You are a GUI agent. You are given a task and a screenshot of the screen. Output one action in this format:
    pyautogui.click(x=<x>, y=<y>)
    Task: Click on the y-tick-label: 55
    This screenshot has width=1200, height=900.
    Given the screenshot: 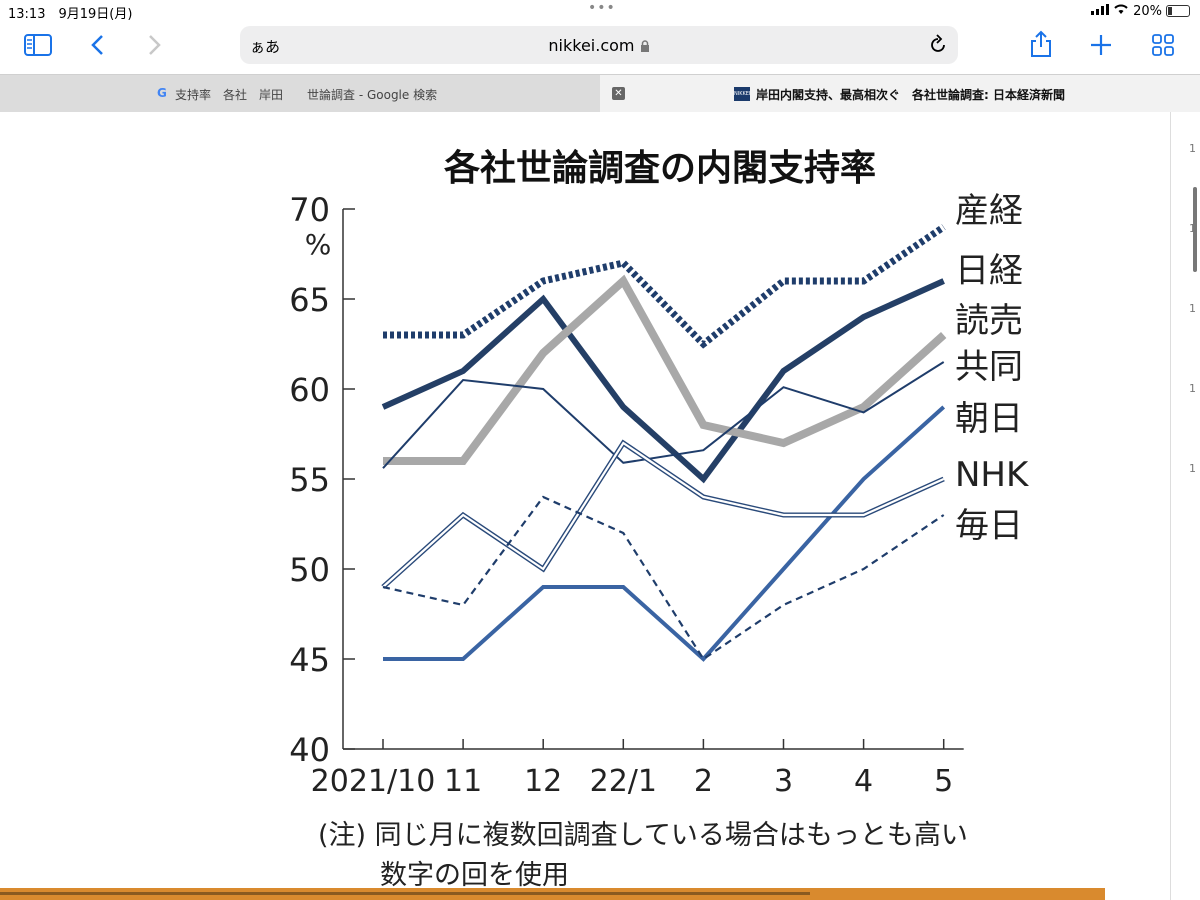 What is the action you would take?
    pyautogui.click(x=309, y=480)
    